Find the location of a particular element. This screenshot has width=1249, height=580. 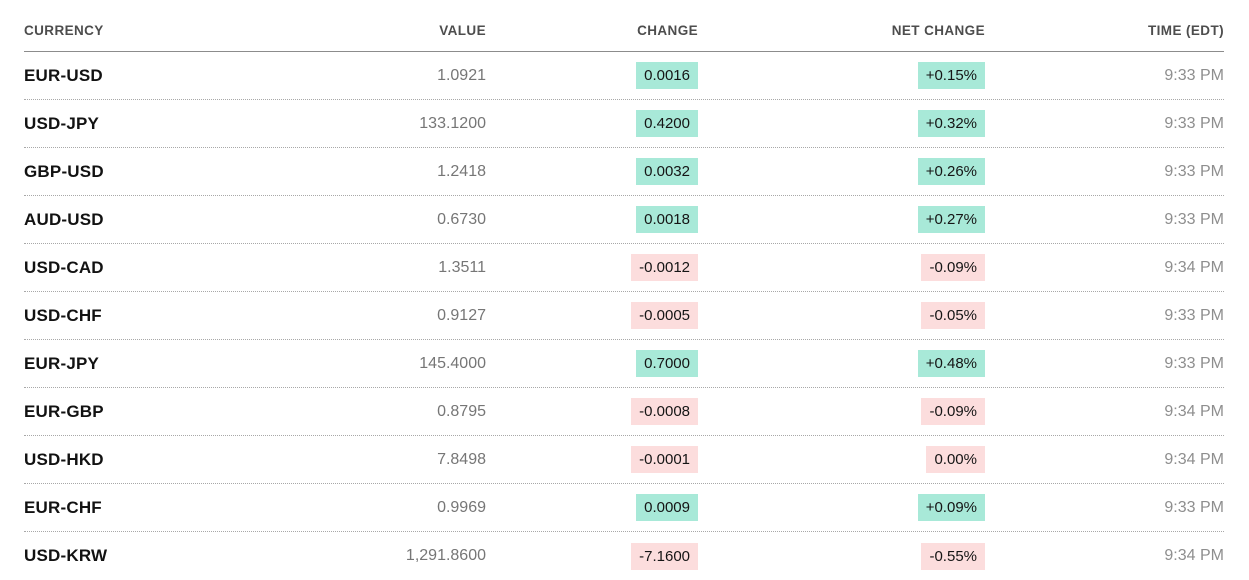

net-change-badge: -0.05% is located at coordinates (953, 315).